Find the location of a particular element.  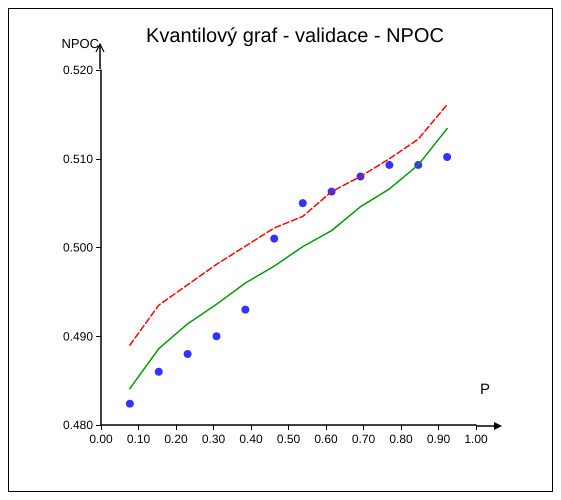

y-tick-label: 0.520 is located at coordinates (78, 70).